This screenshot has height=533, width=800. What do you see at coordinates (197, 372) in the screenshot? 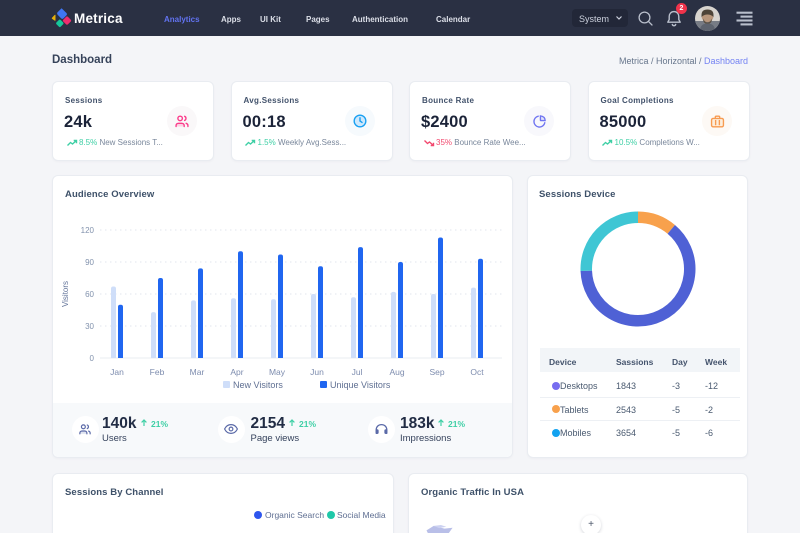
I see `svg-text: Mar` at bounding box center [197, 372].